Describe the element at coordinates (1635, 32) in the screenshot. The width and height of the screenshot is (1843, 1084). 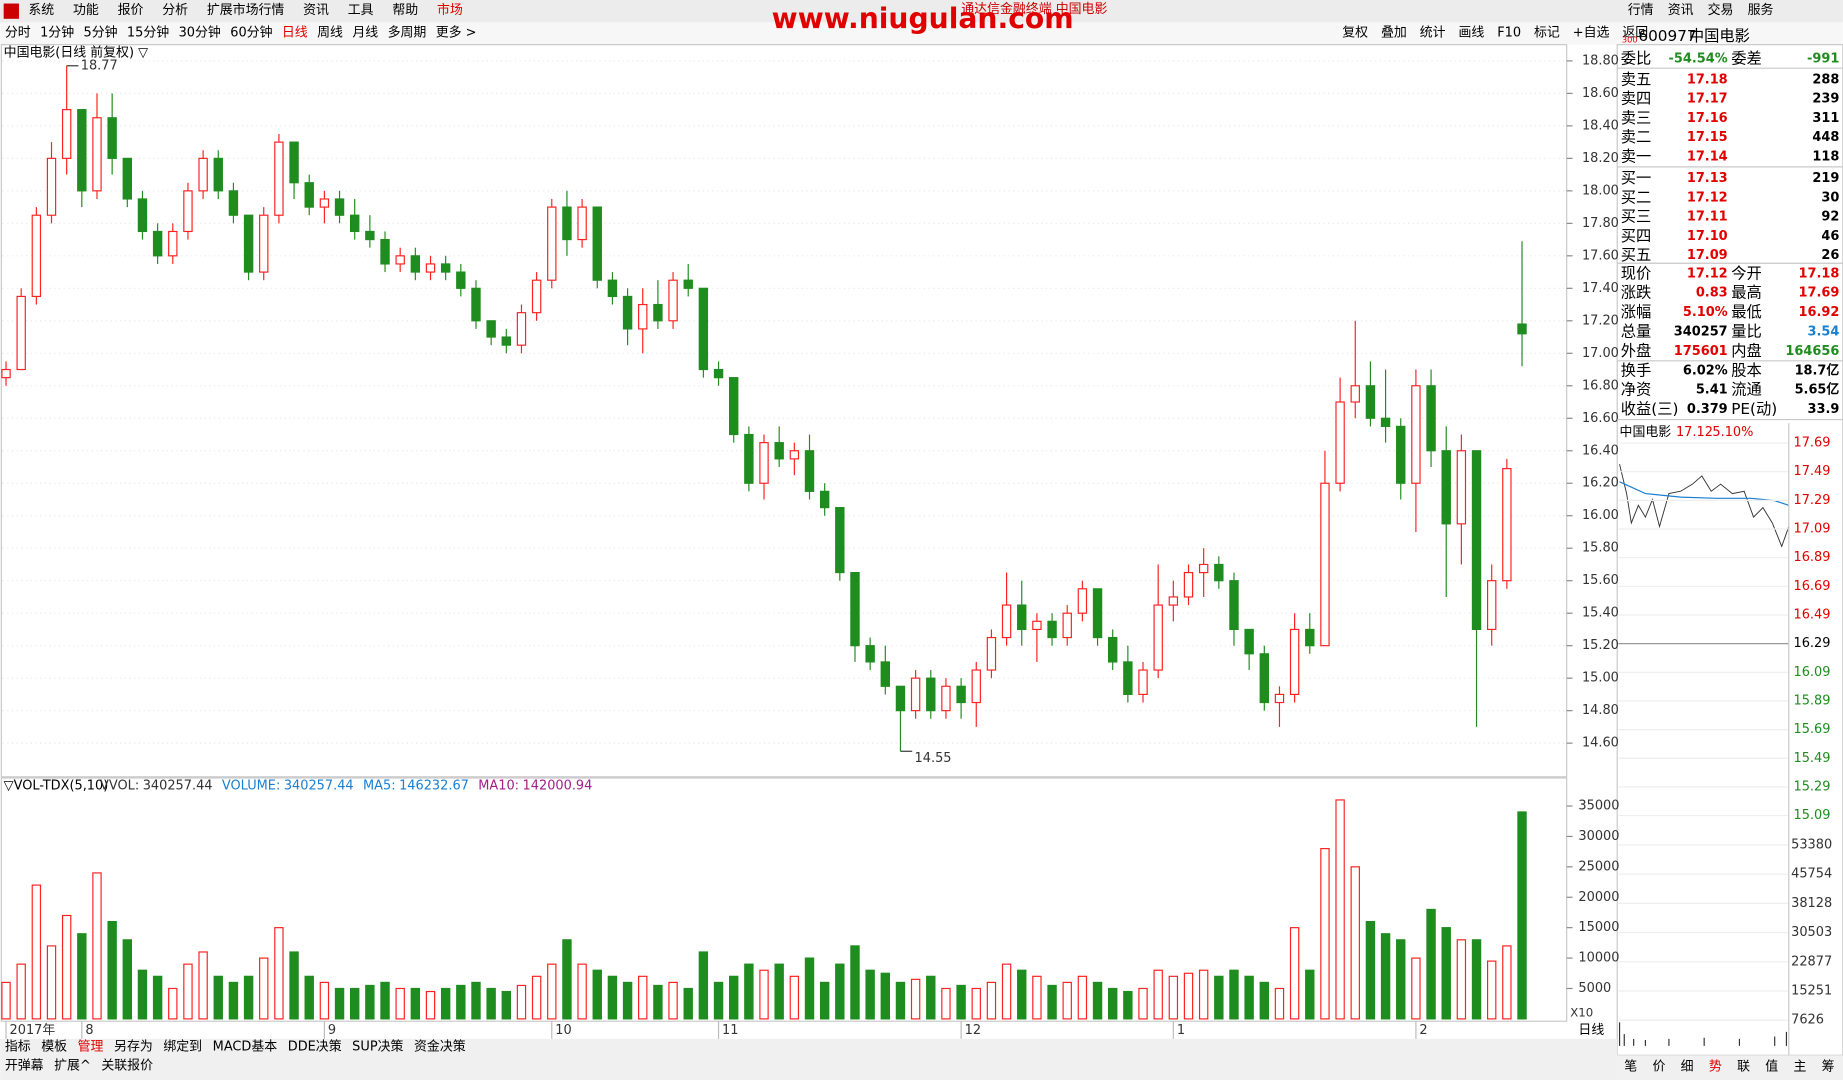
I see `tool-button: 返回` at that location.